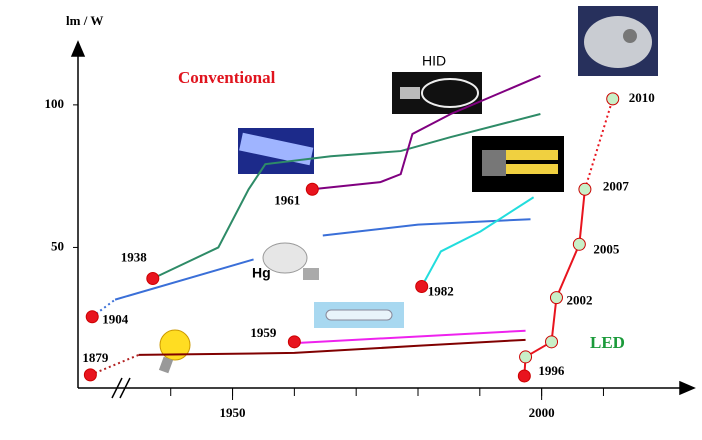 The height and width of the screenshot is (440, 702). What do you see at coordinates (434, 61) in the screenshot?
I see `annotation: HID` at bounding box center [434, 61].